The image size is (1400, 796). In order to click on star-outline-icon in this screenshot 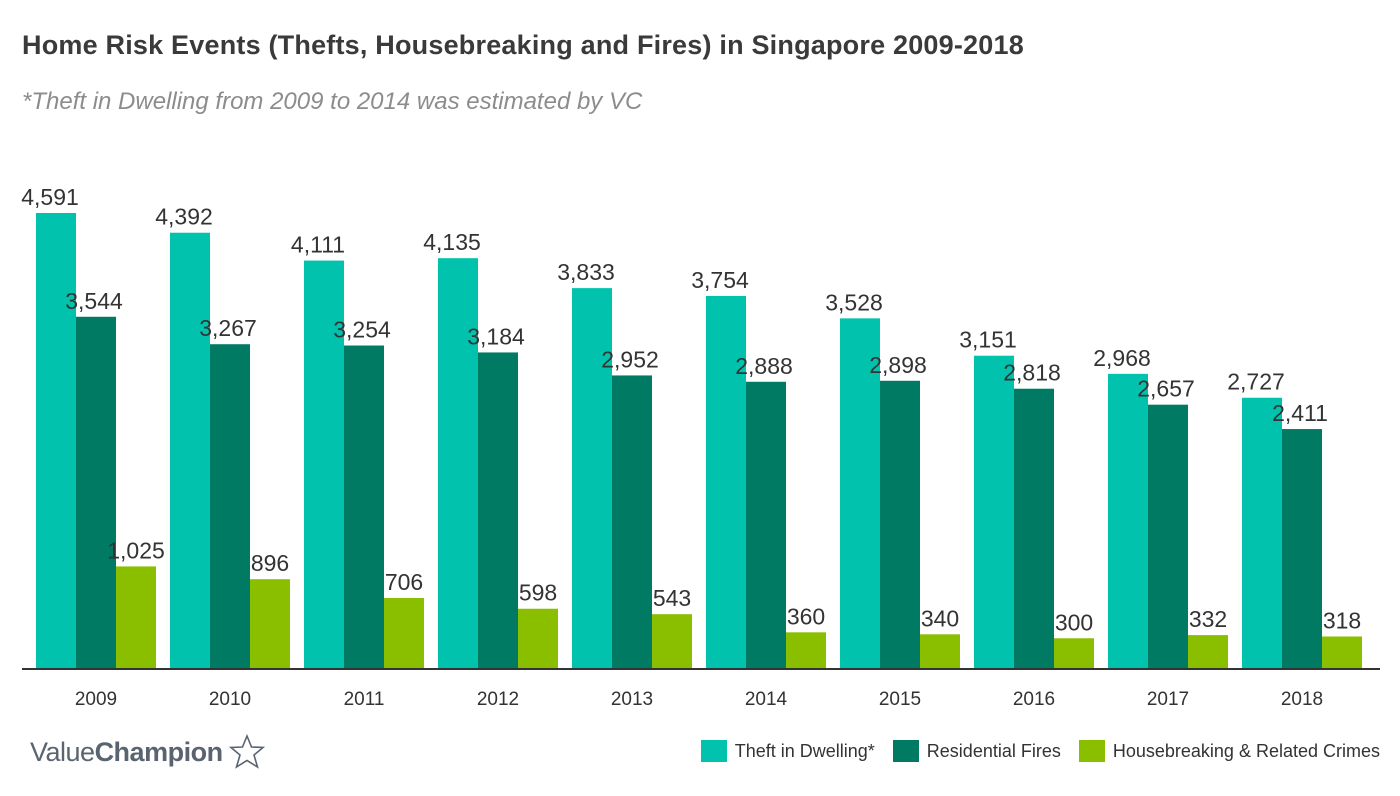, I will do `click(246, 751)`.